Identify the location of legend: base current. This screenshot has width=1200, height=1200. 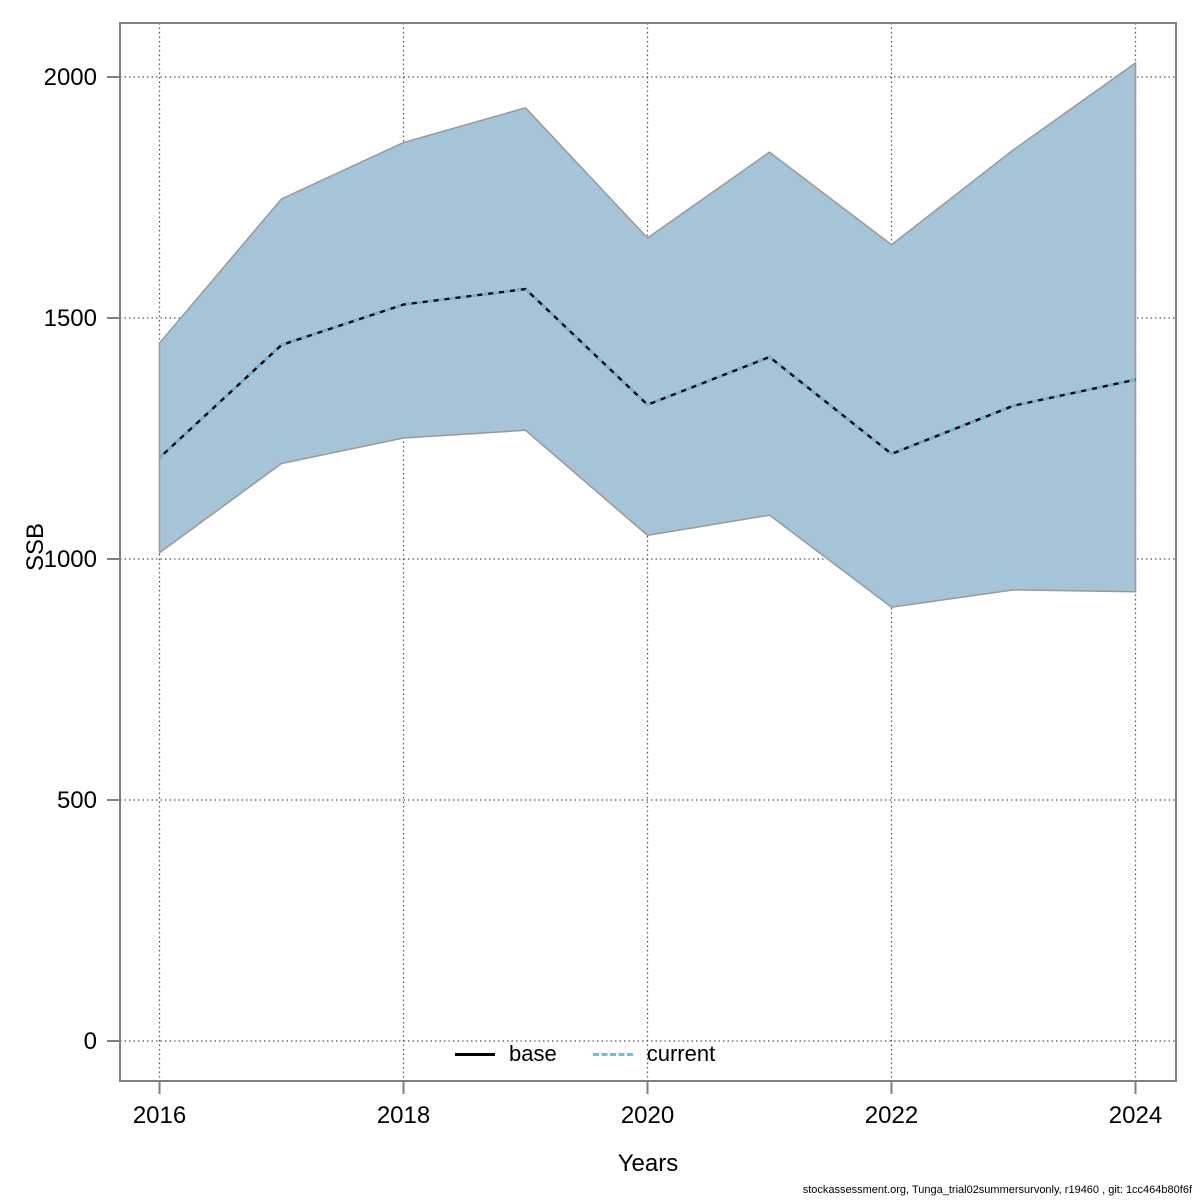
(585, 1054).